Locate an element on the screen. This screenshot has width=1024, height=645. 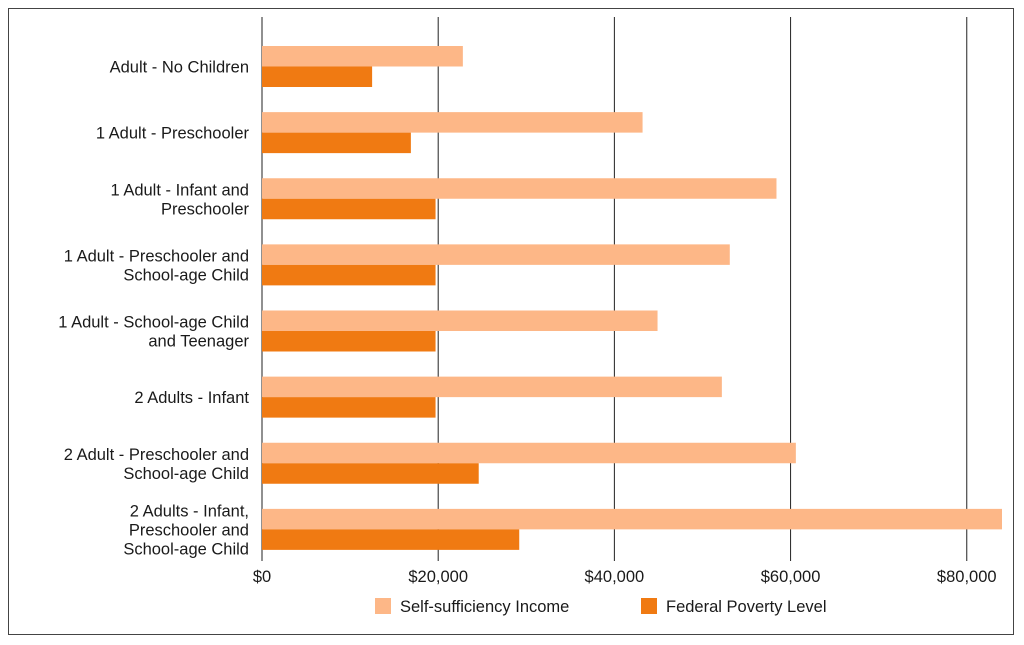
x-tick-label: $80,000 is located at coordinates (967, 577).